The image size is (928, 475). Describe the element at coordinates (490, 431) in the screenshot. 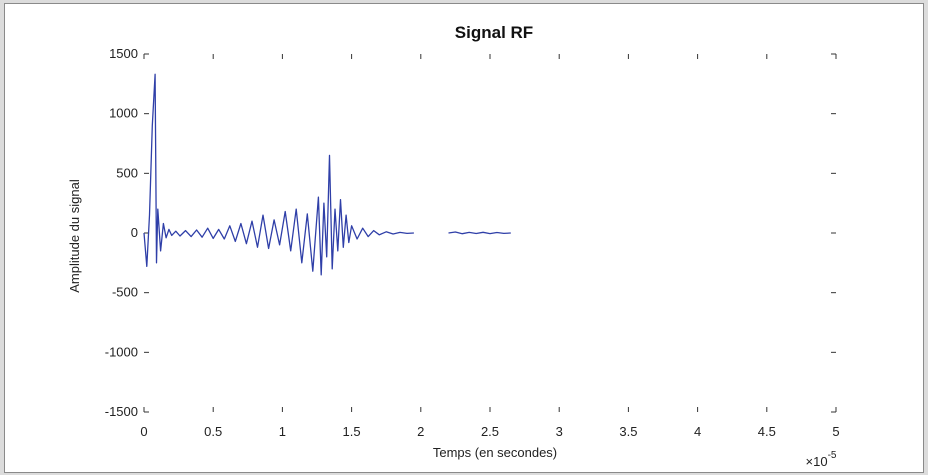

I see `x-tick-label: 2.5` at that location.